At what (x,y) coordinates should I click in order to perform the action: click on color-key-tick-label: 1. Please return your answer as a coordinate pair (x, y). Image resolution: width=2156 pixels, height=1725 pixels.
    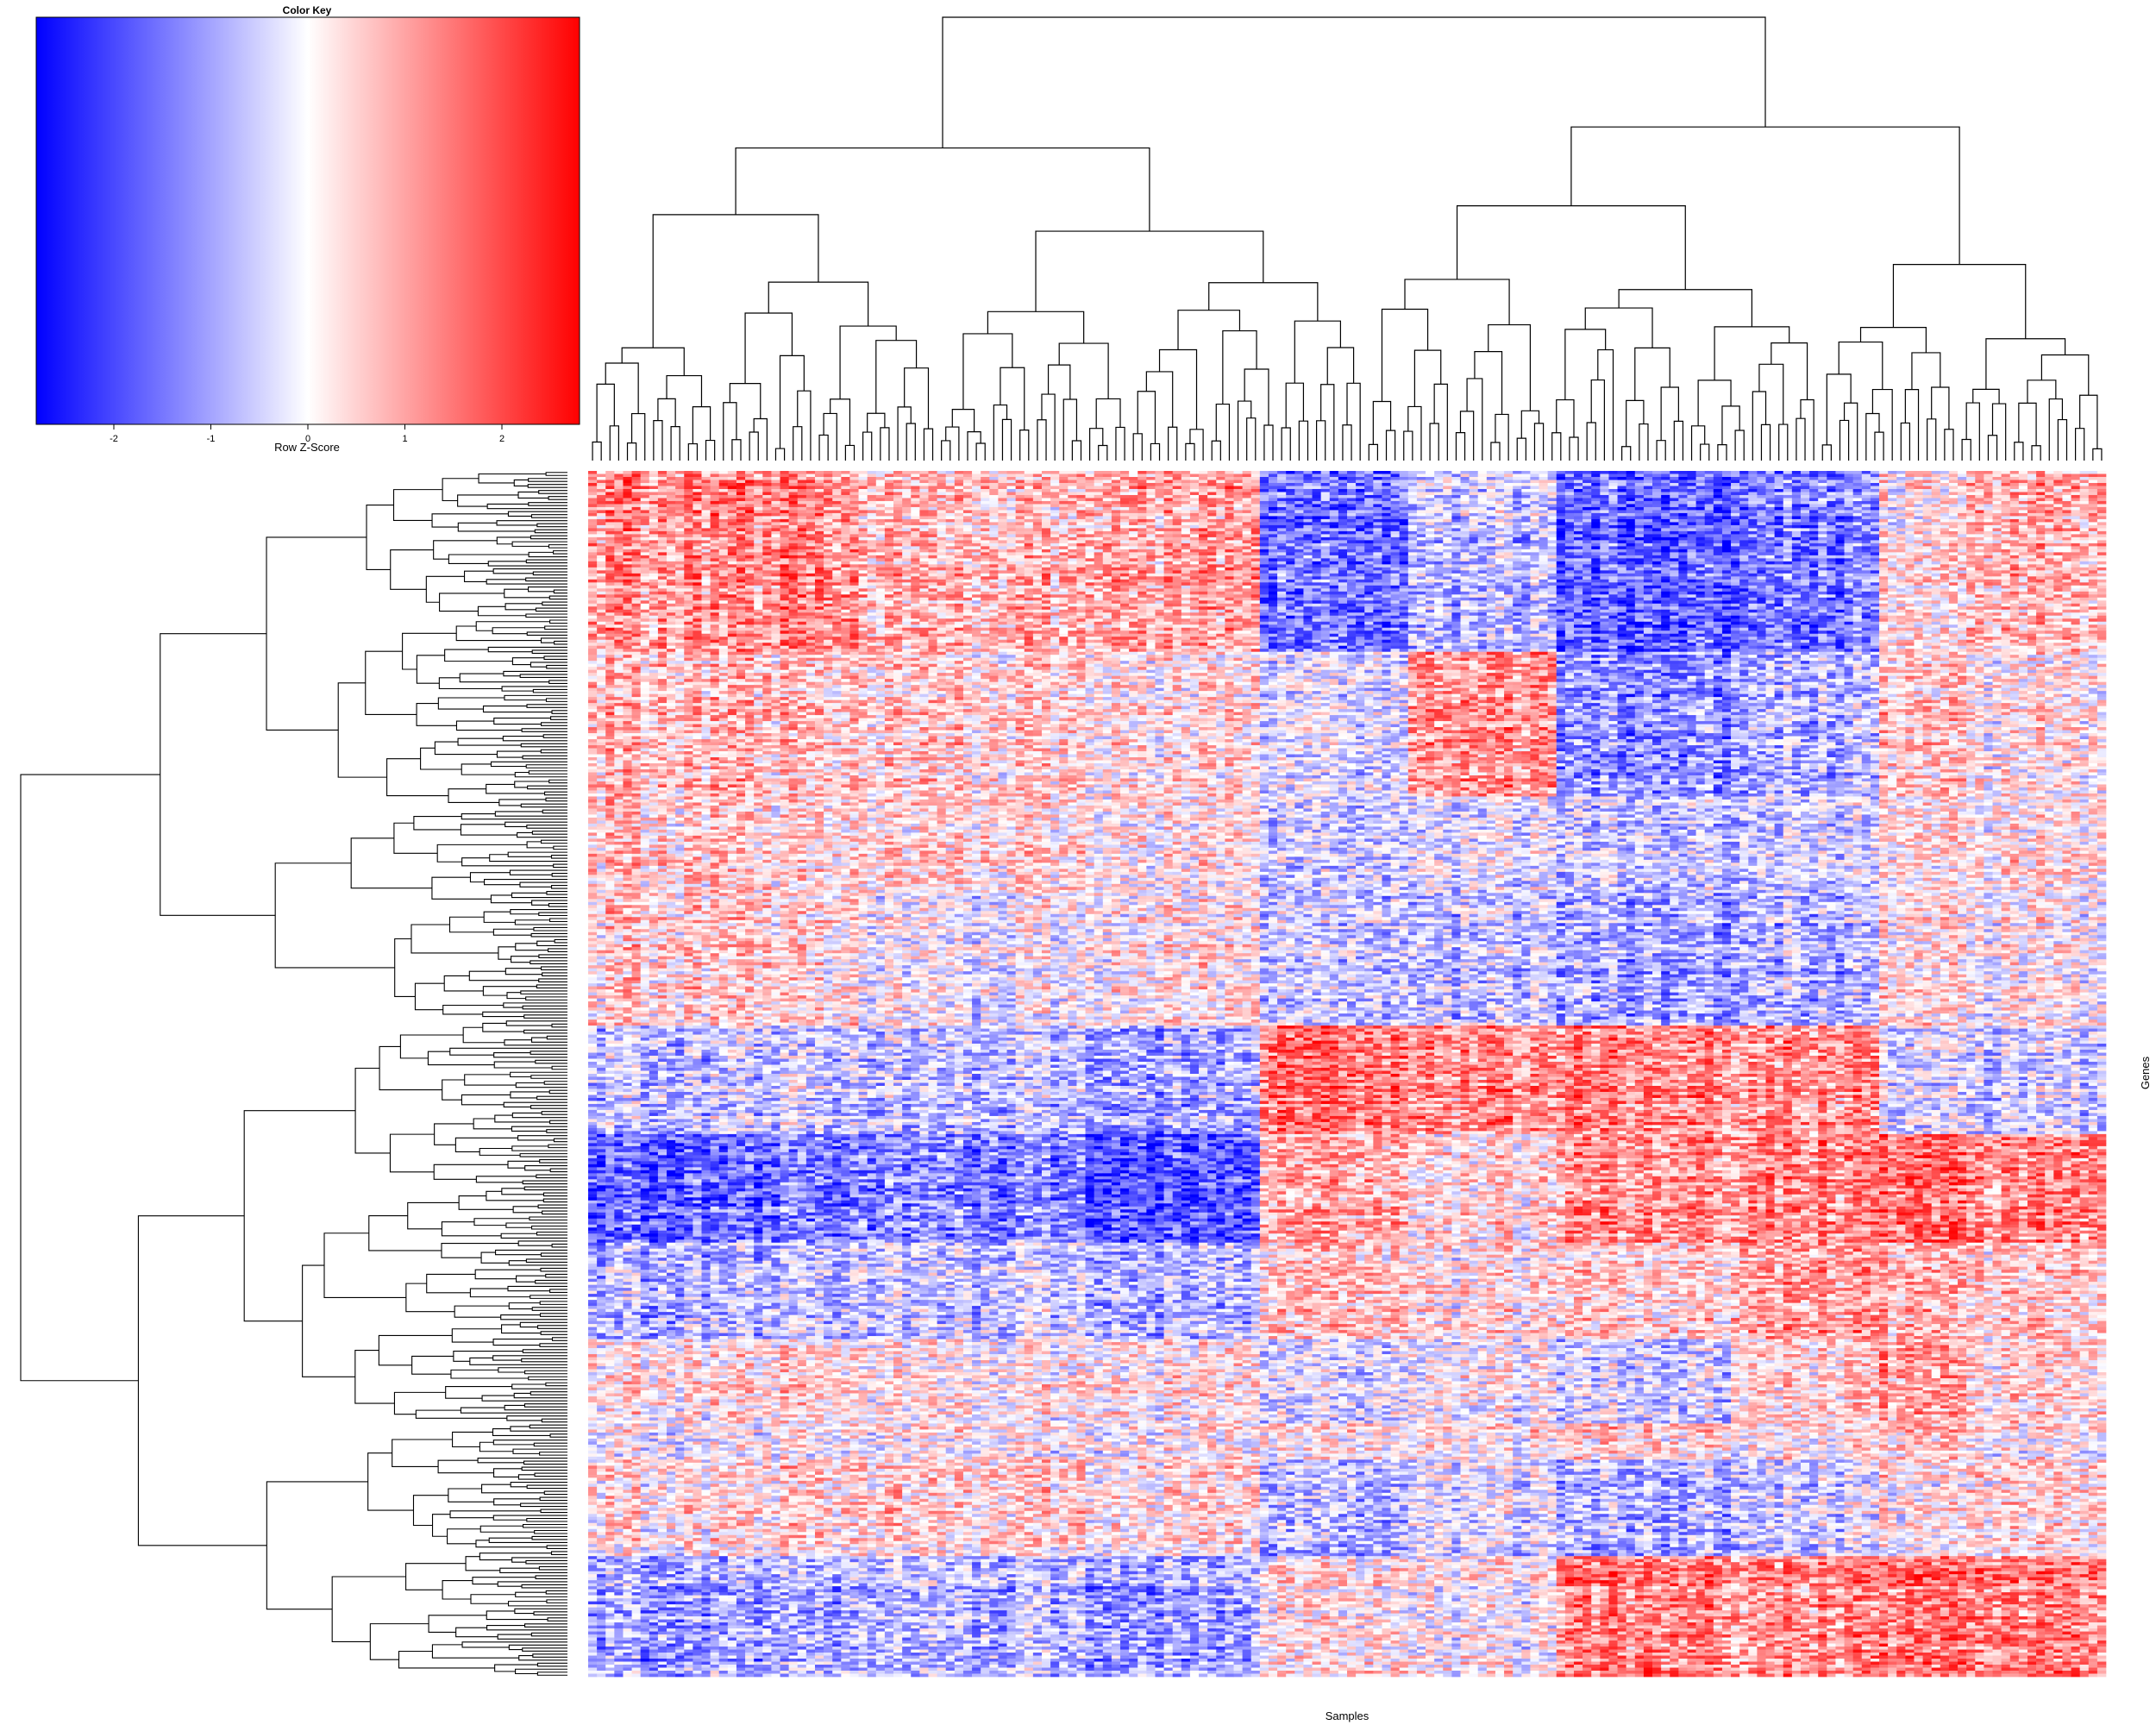
    Looking at the image, I should click on (404, 439).